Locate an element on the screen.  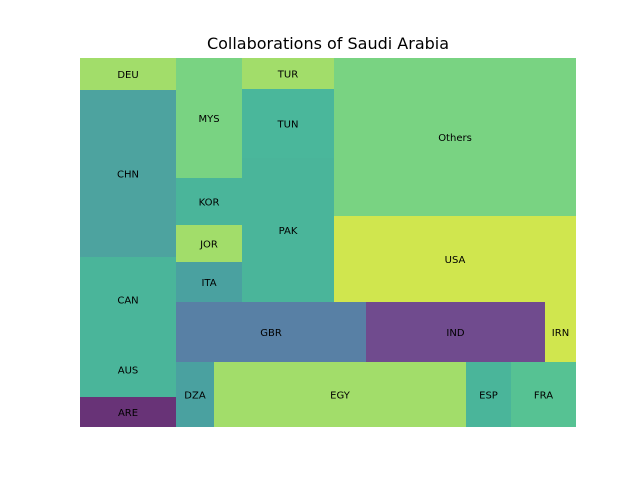
treemap-cell-usa is located at coordinates (455, 259).